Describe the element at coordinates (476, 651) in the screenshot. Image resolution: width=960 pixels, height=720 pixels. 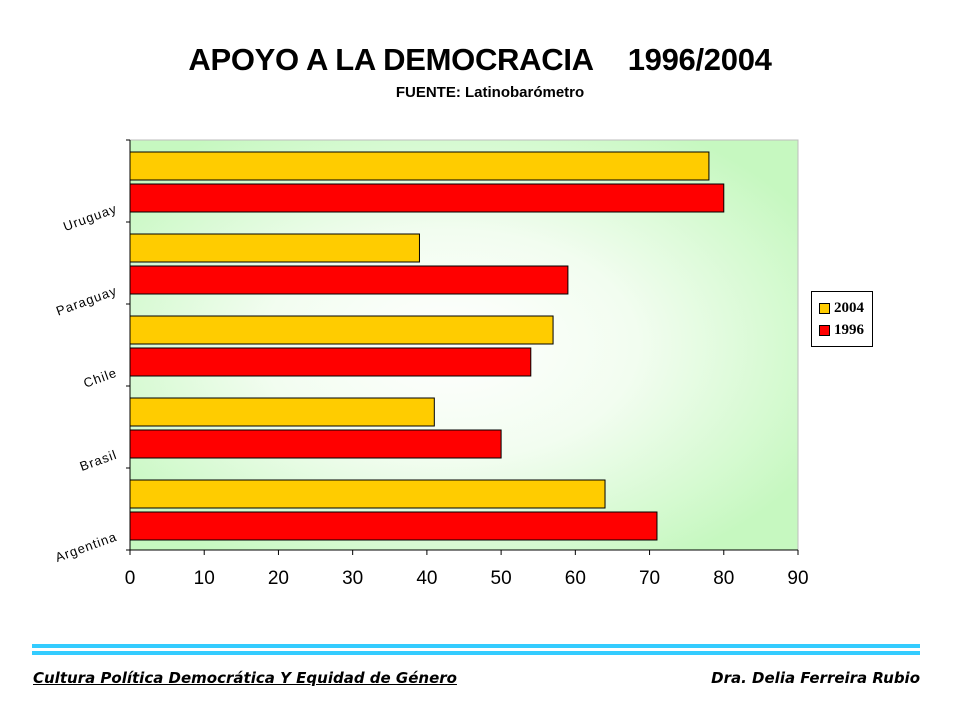
I see `footer-divider` at that location.